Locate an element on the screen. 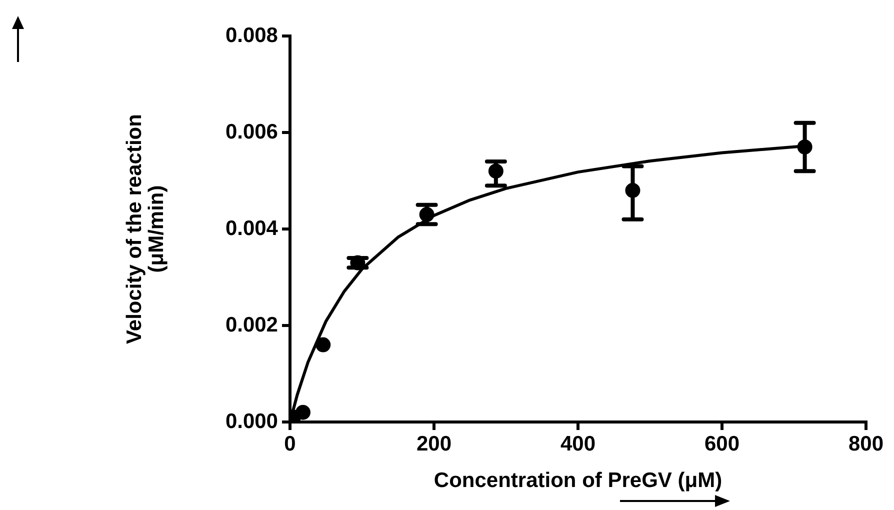 The image size is (894, 510). x-tick-label: 800 is located at coordinates (866, 444).